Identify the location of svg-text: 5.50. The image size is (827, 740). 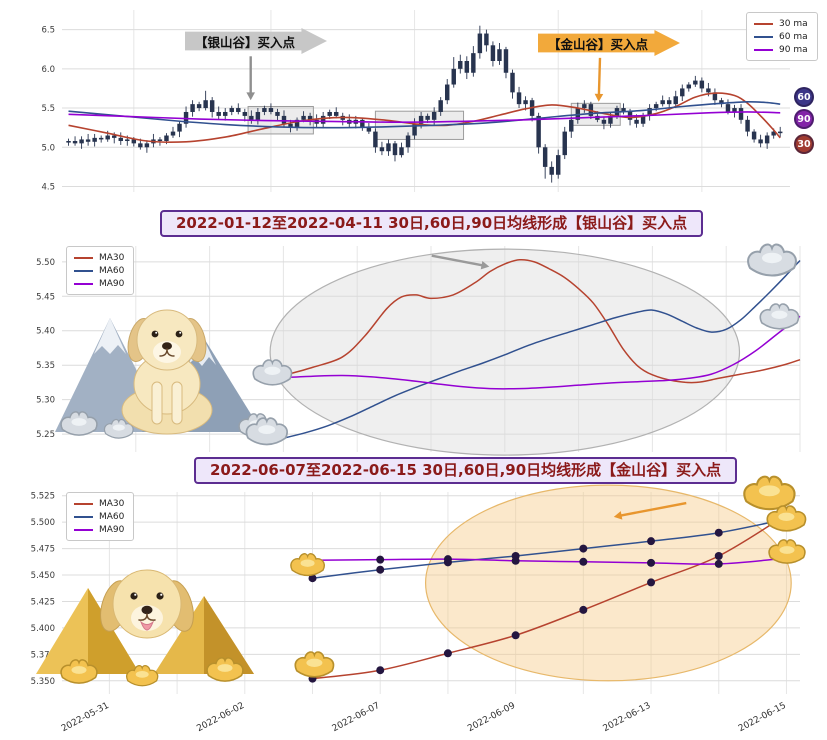
(45, 263).